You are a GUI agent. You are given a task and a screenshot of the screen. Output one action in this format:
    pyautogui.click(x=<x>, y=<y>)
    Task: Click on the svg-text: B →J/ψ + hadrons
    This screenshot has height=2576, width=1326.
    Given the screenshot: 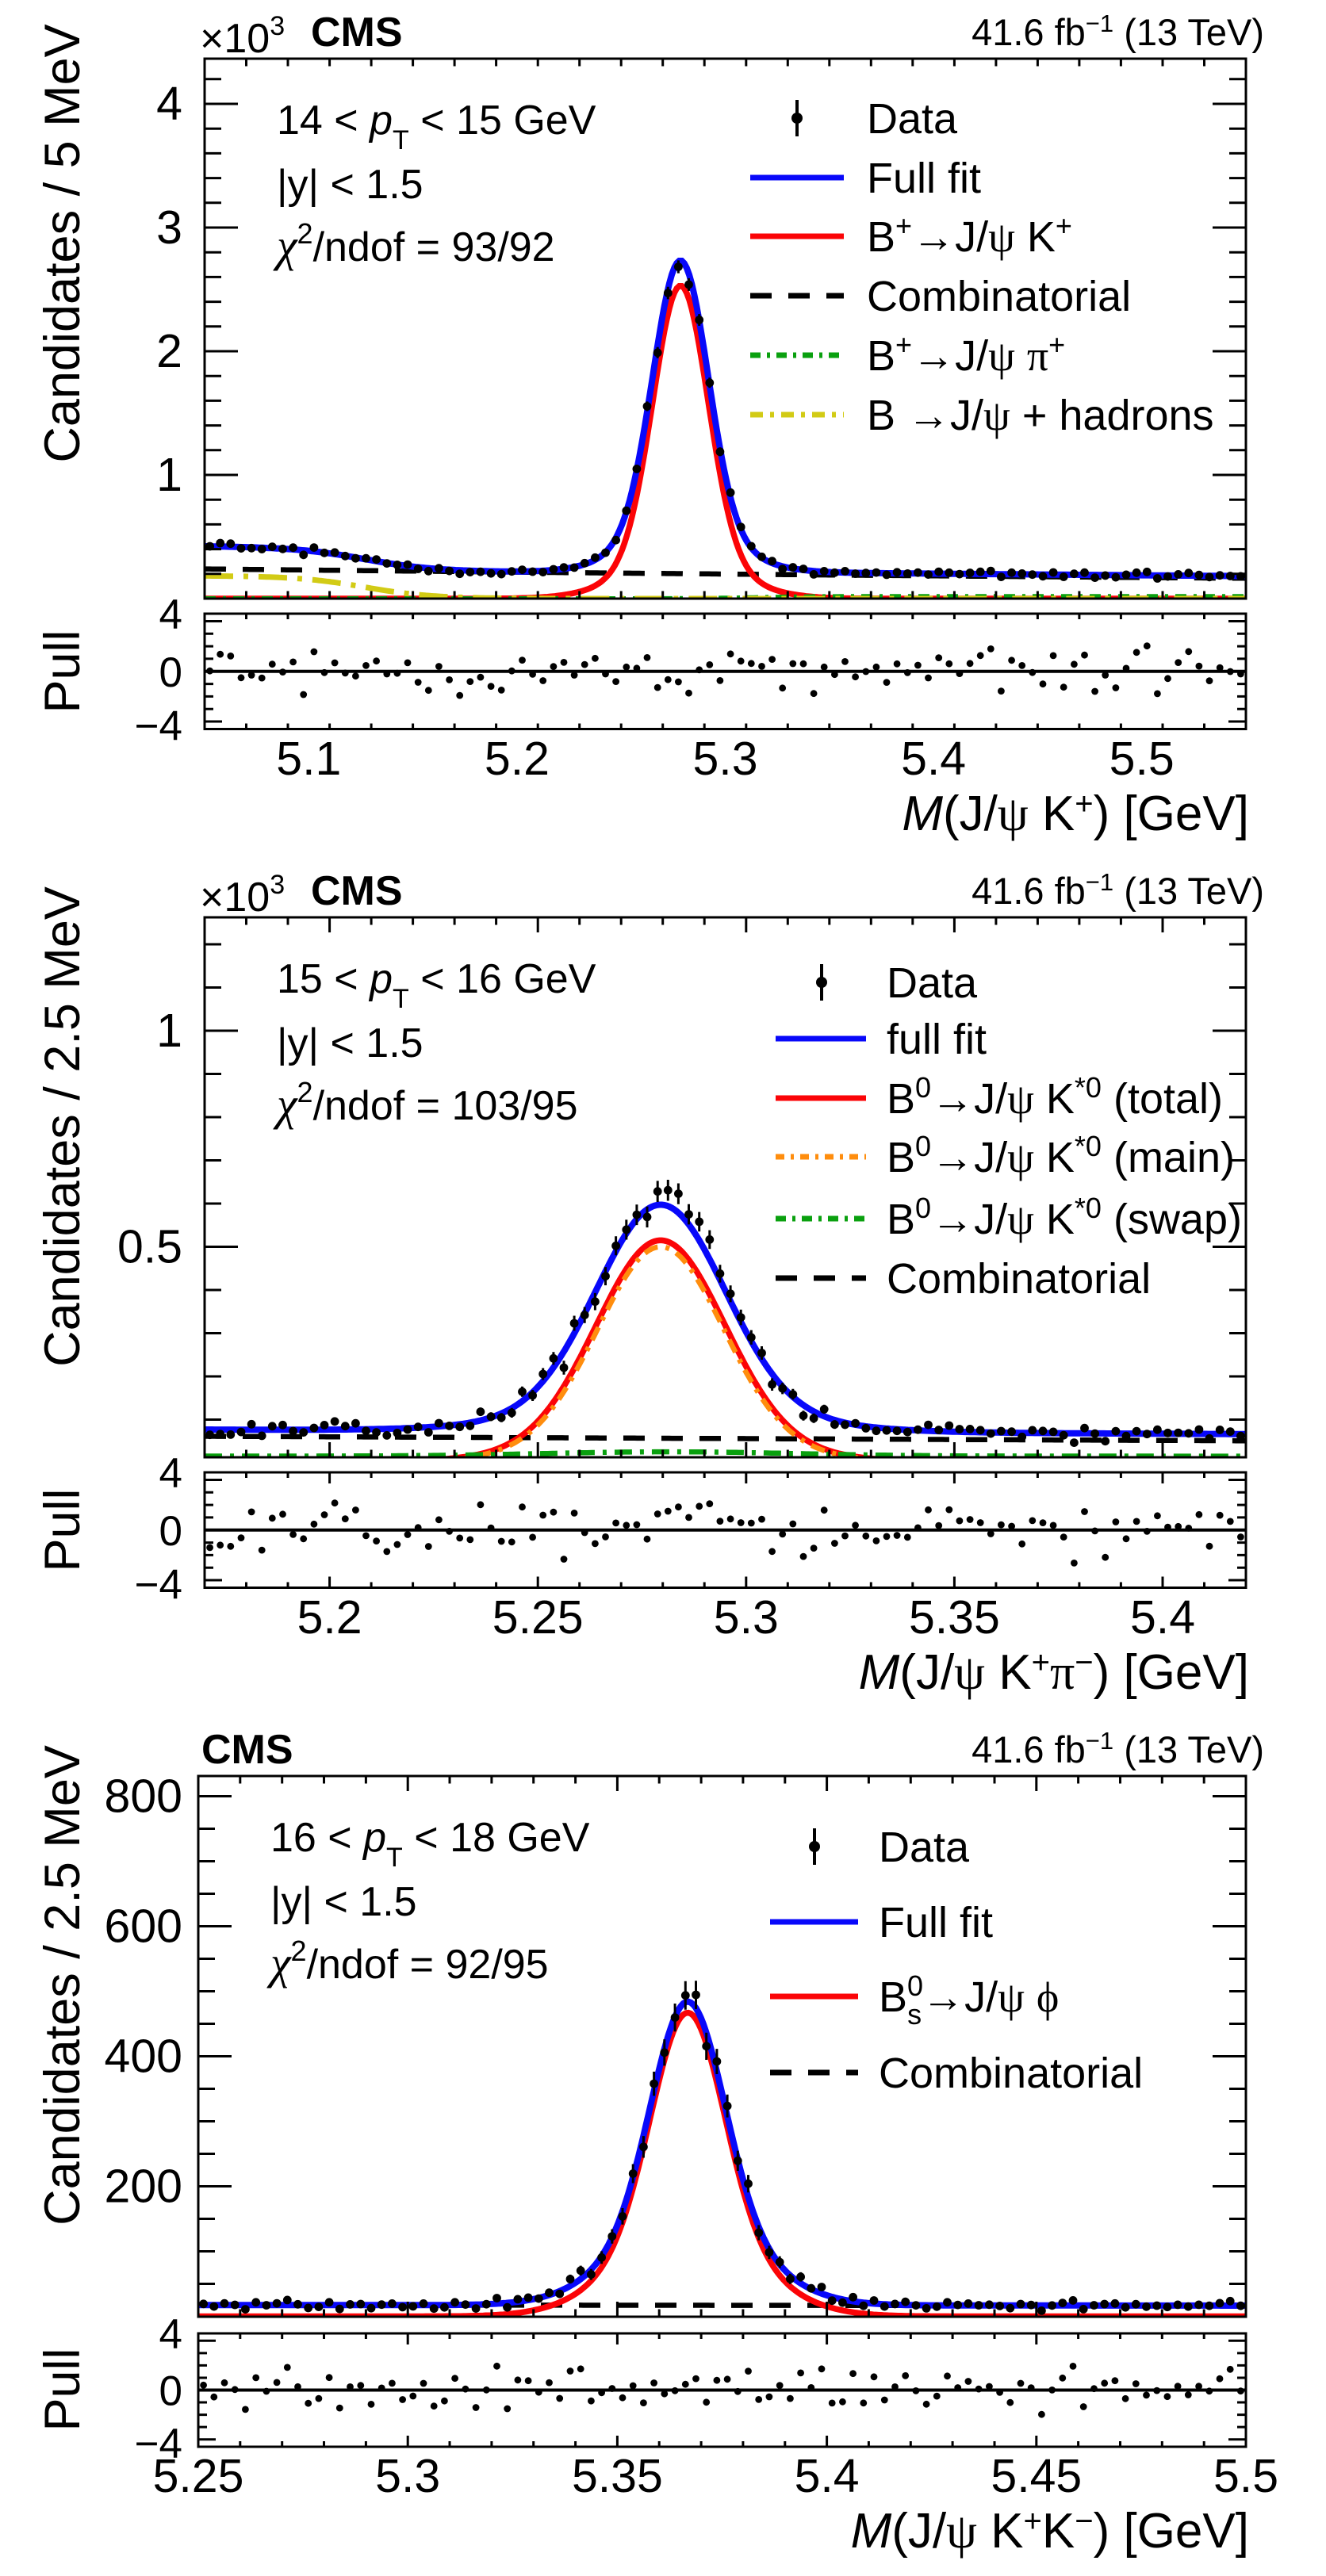 What is the action you would take?
    pyautogui.click(x=1040, y=415)
    